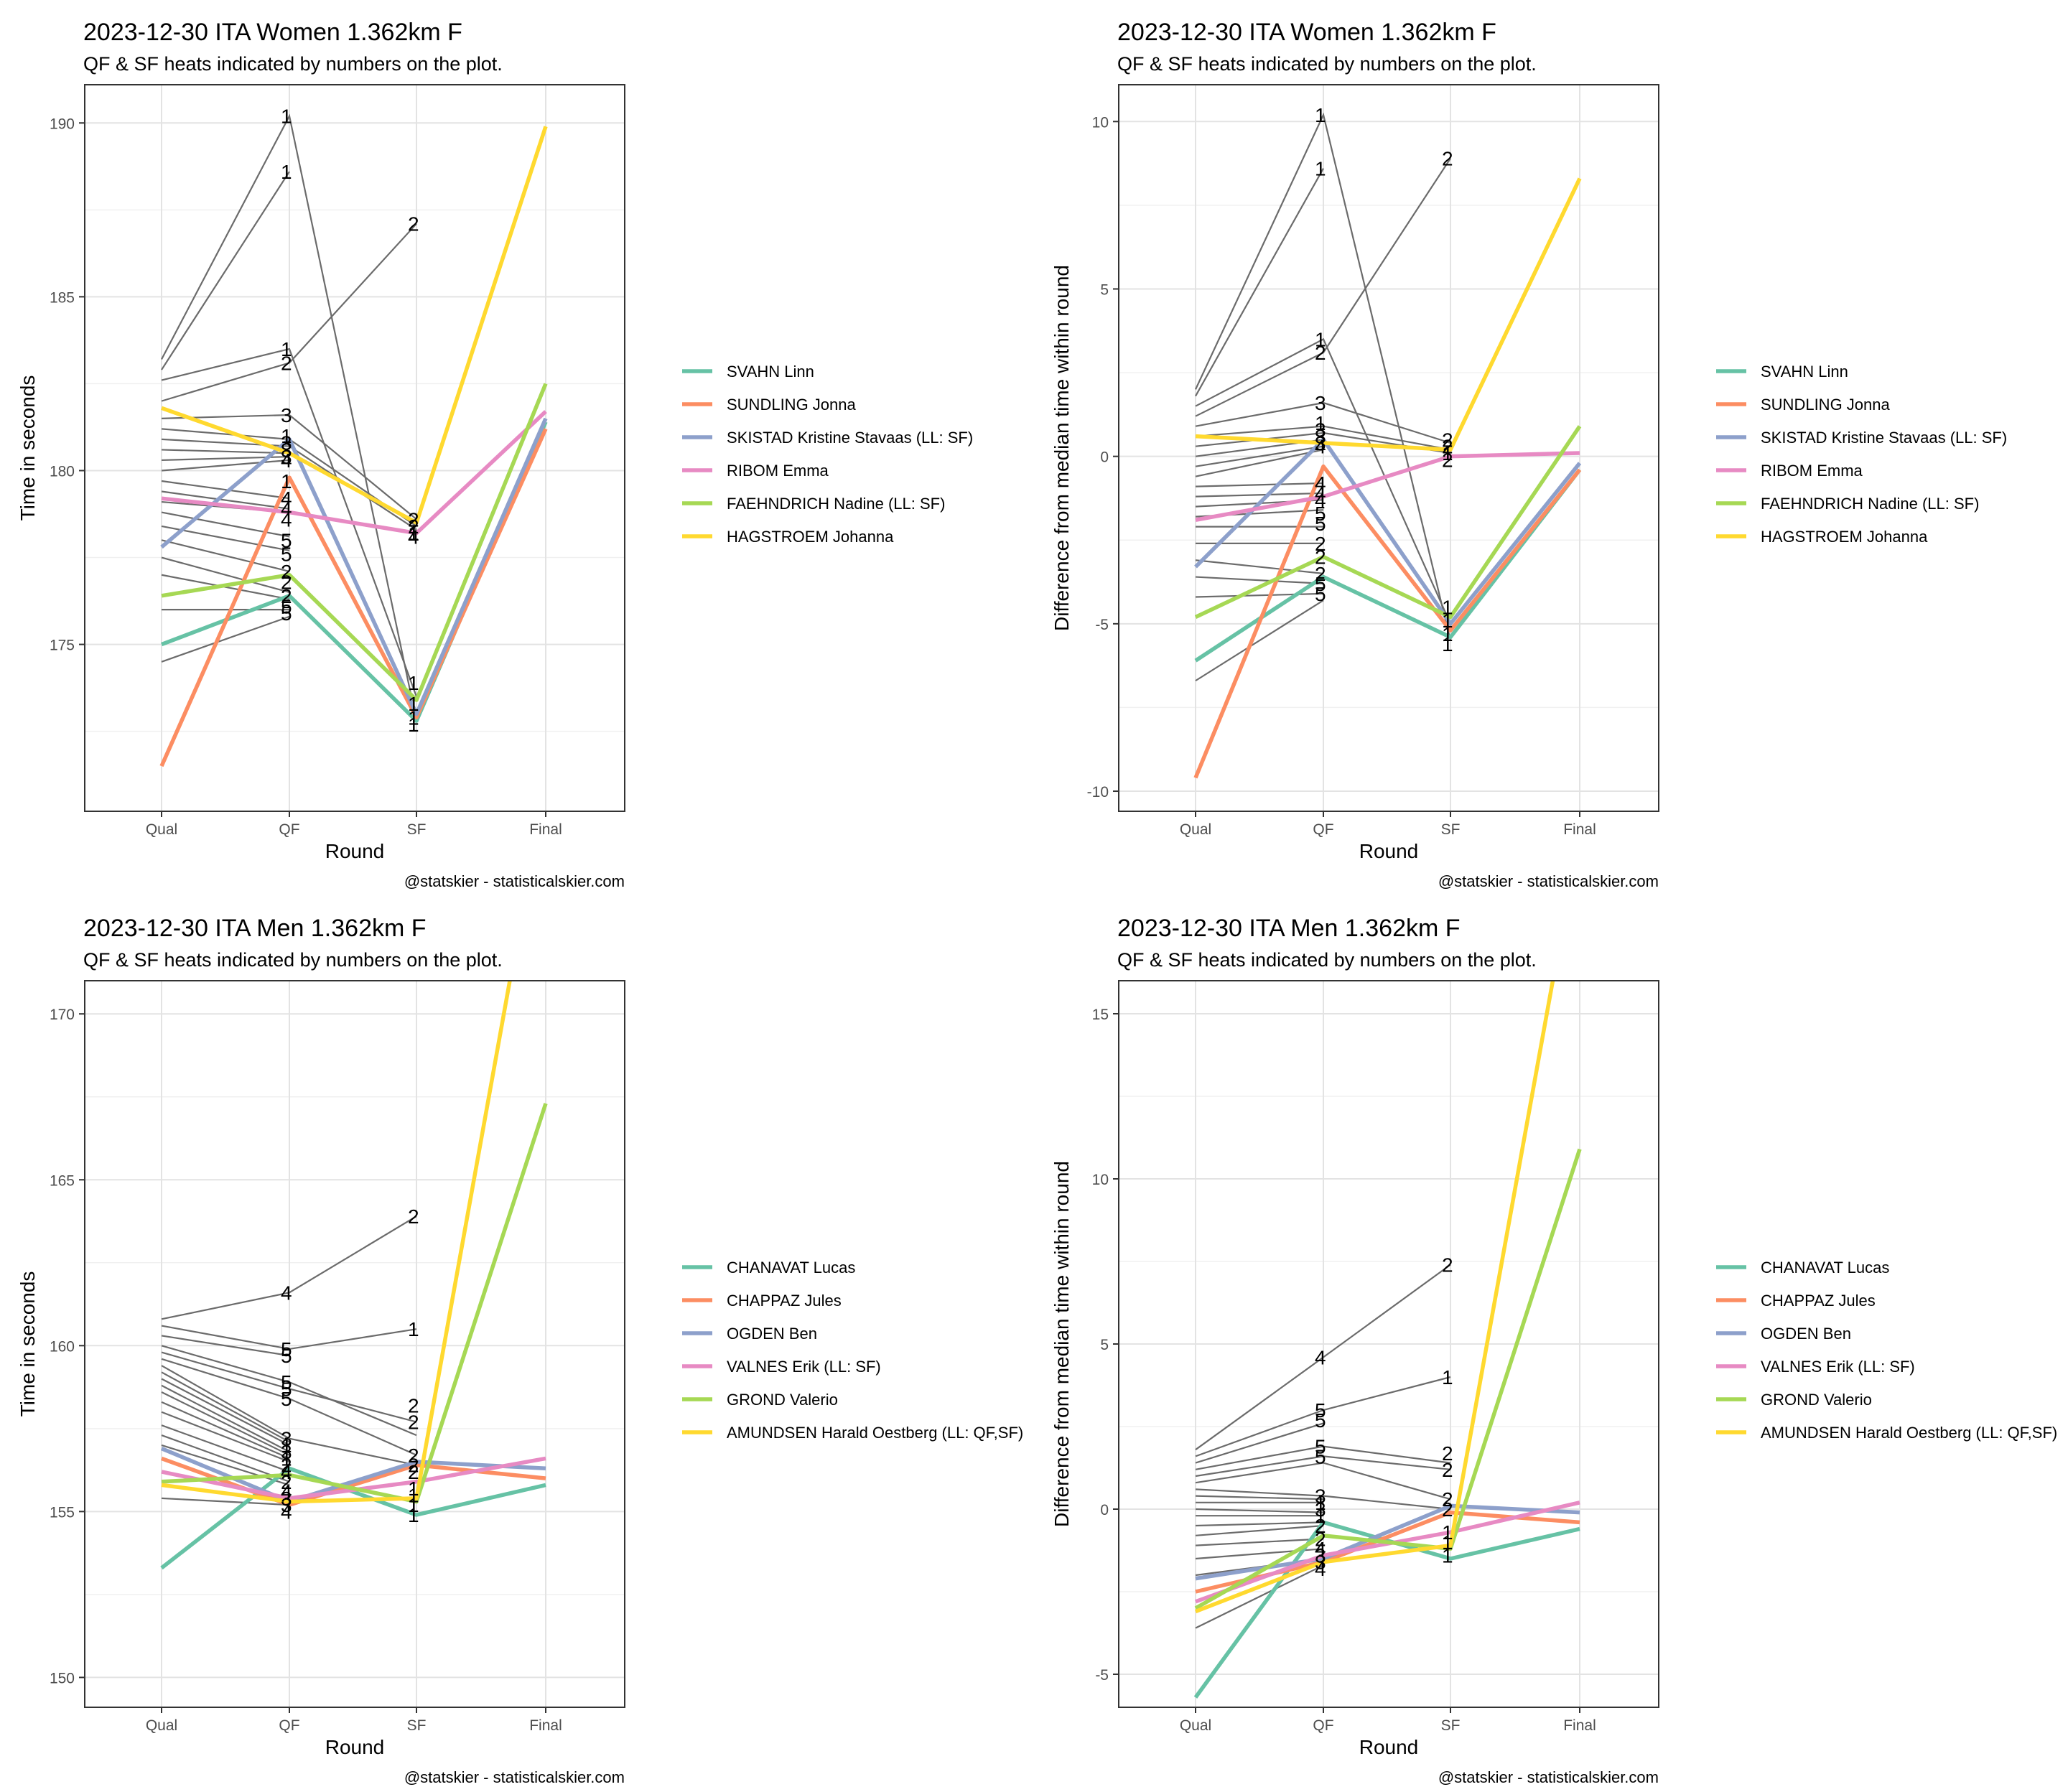  What do you see at coordinates (62, 471) in the screenshot?
I see `y-tick-label: 180` at bounding box center [62, 471].